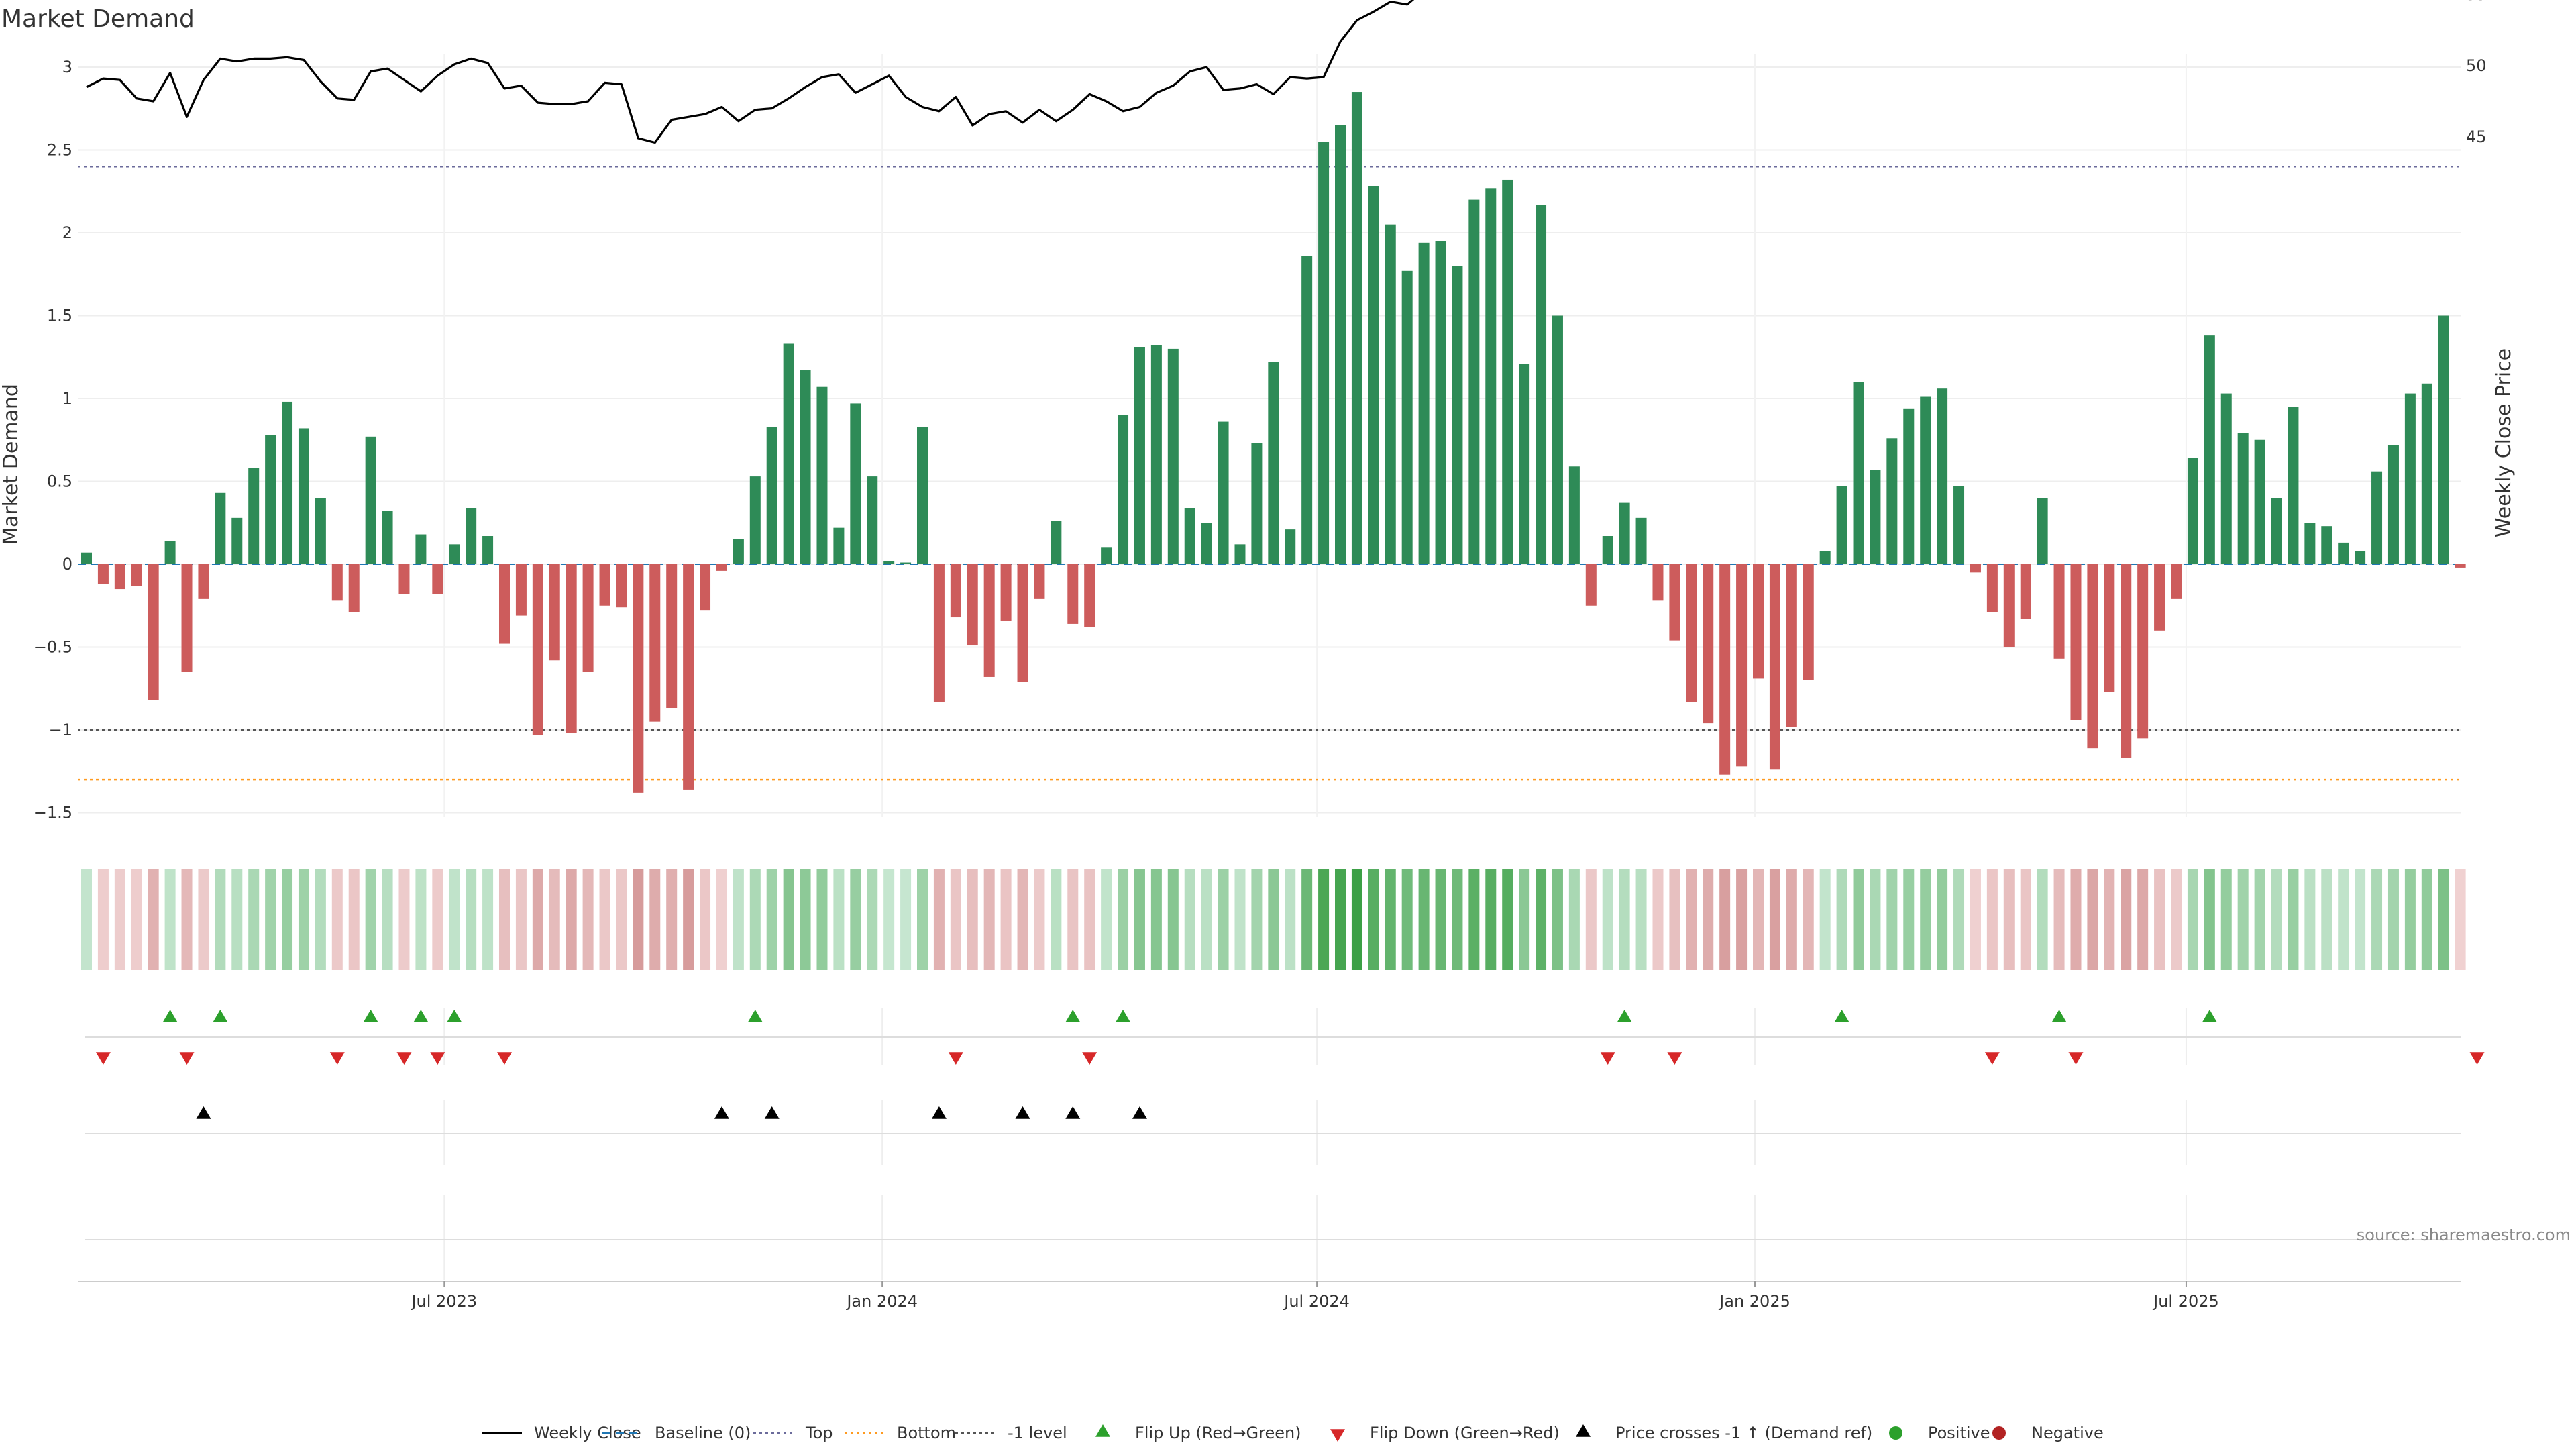 Image resolution: width=2576 pixels, height=1449 pixels. Describe the element at coordinates (67, 232) in the screenshot. I see `left-tick-label: 2` at that location.